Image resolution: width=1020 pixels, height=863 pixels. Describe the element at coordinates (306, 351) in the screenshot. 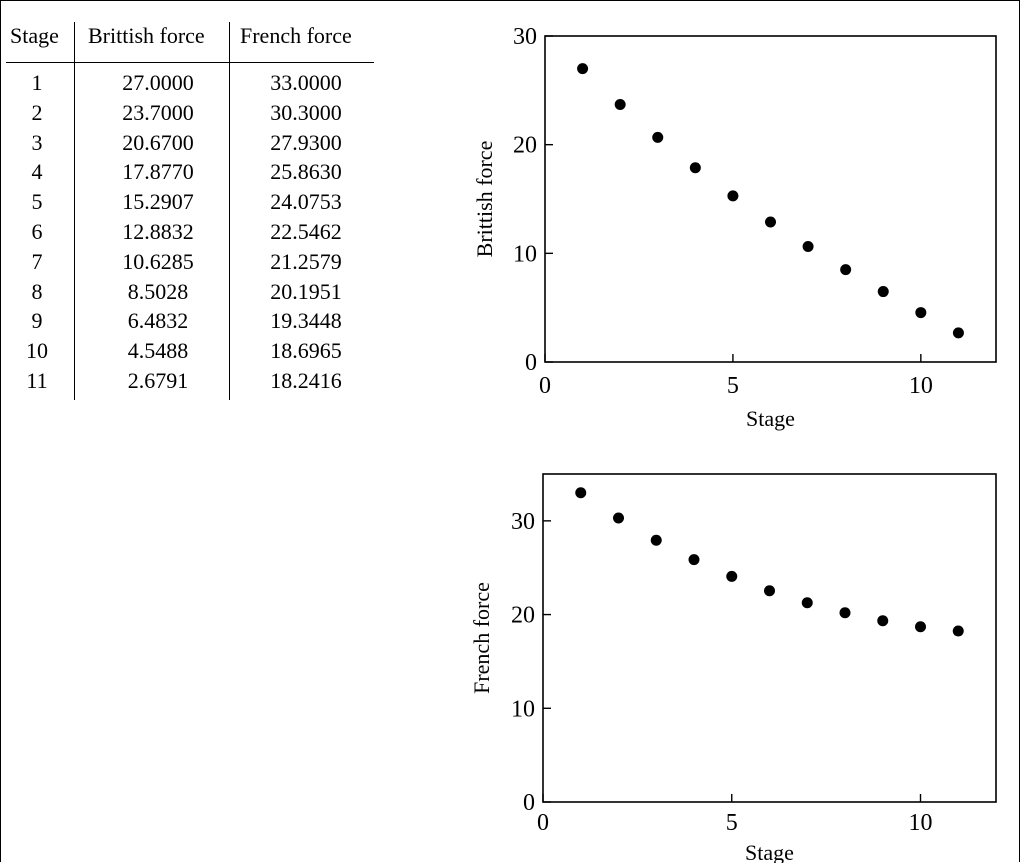

I see `cell-french-force: 18.6965` at that location.